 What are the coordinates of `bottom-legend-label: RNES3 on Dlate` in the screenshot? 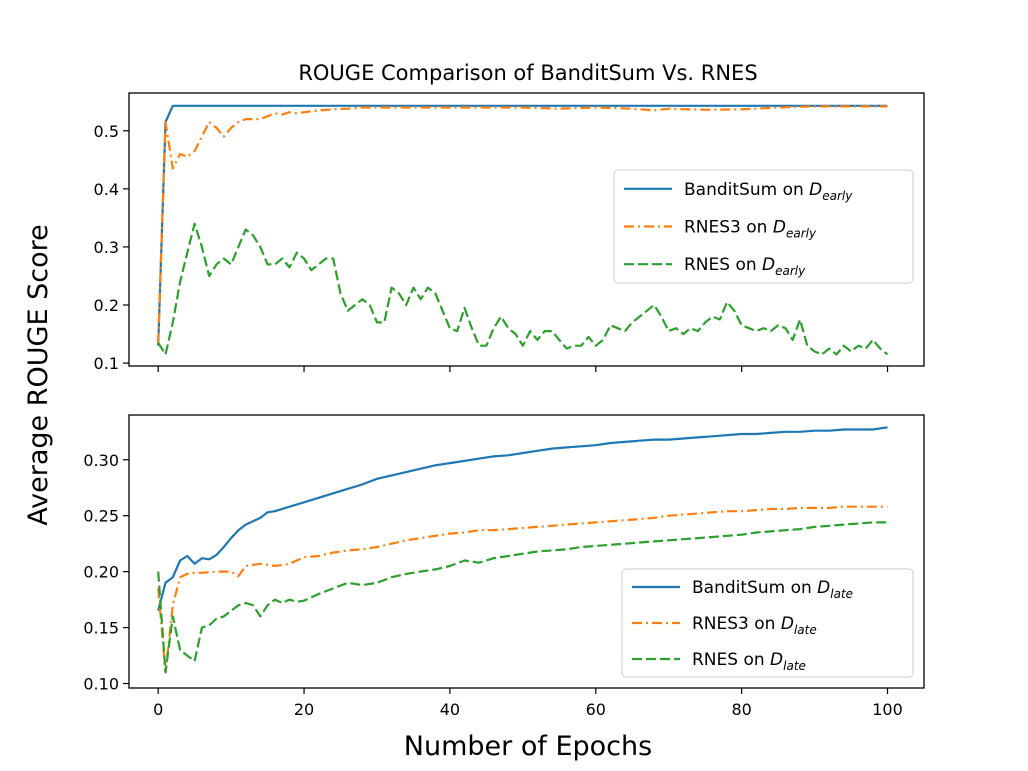 It's located at (754, 625).